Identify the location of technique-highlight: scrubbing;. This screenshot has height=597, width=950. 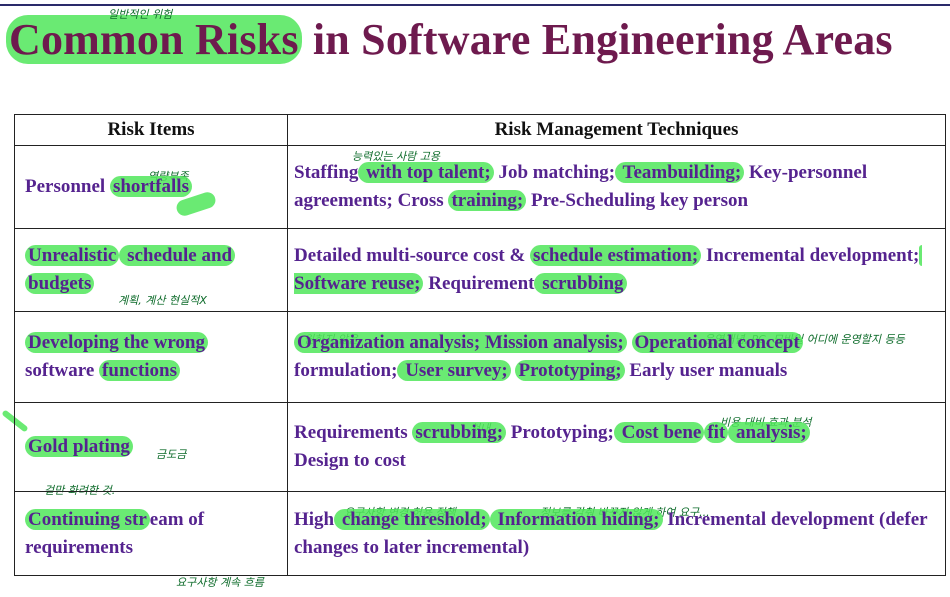
(459, 432).